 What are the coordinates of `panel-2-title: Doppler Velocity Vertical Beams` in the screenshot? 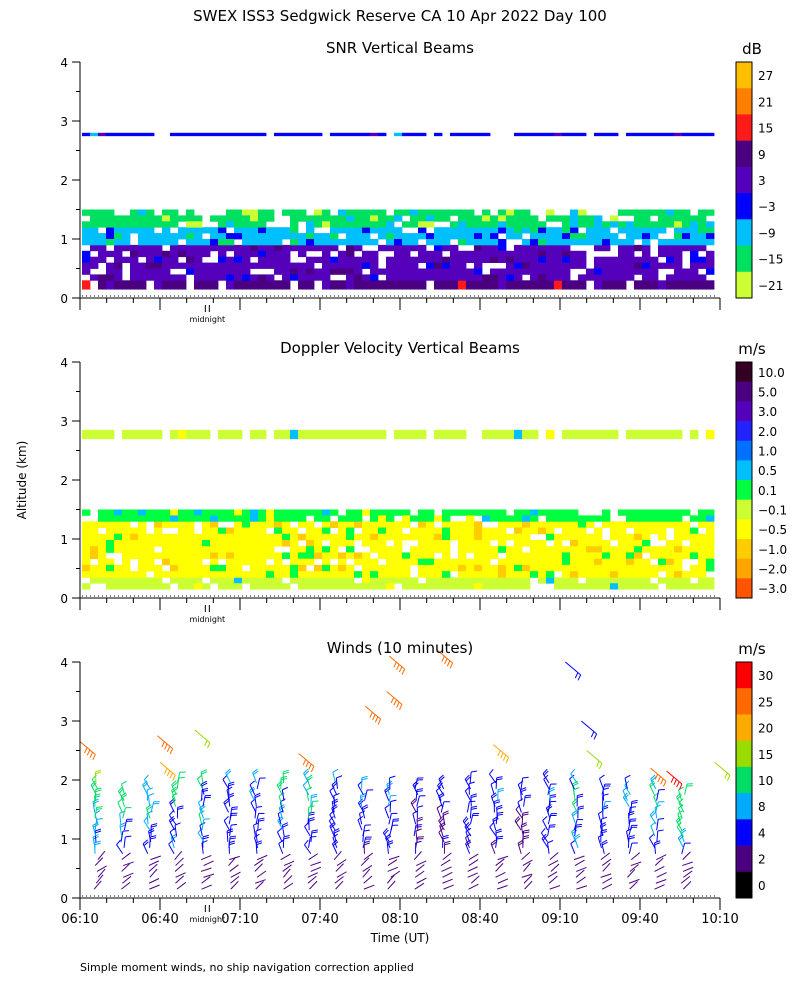 It's located at (400, 348).